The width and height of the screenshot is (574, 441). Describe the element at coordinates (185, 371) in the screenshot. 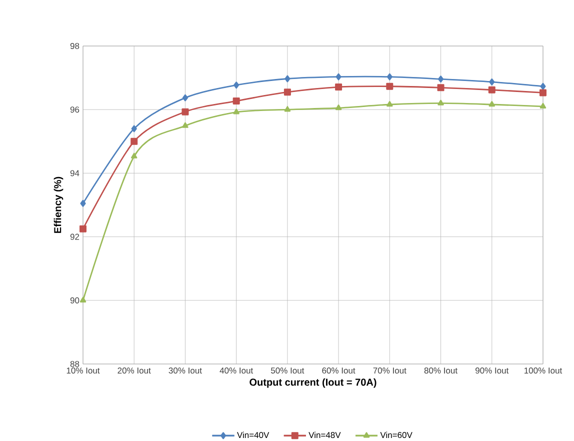

I see `x-tick-label: 30% Iout` at that location.